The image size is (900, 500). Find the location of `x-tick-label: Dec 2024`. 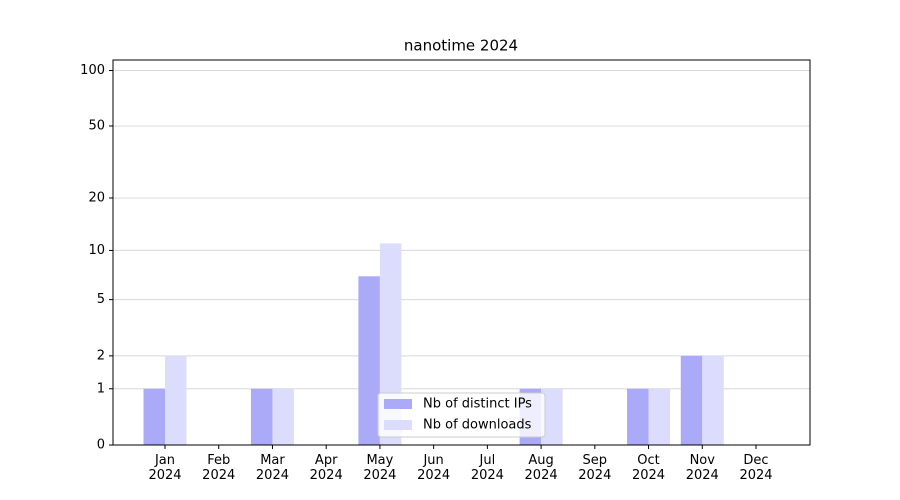

x-tick-label: Dec 2024 is located at coordinates (756, 468).